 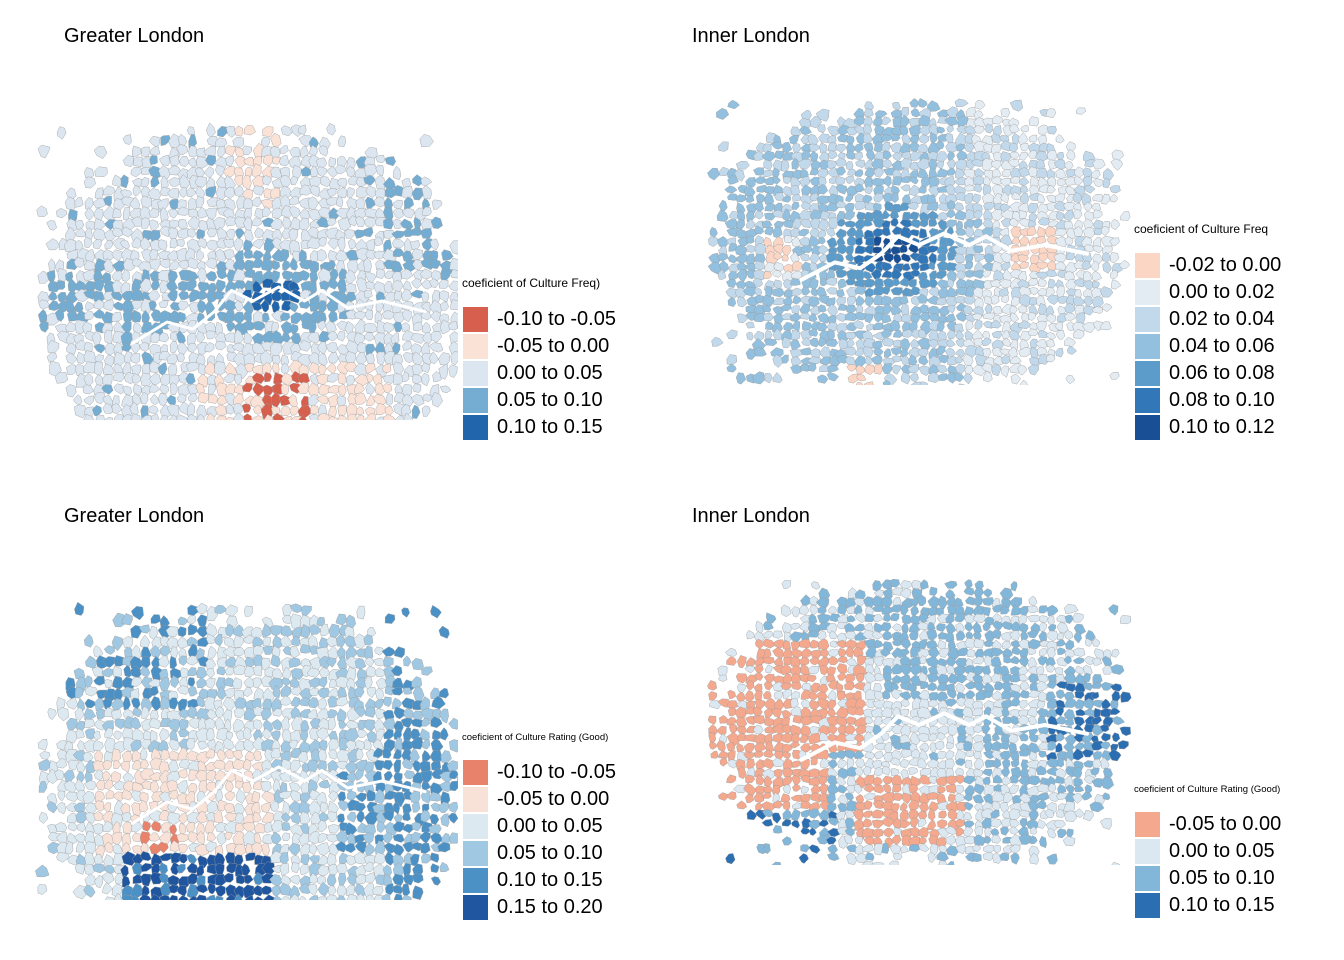 What do you see at coordinates (556, 319) in the screenshot?
I see `legend-label: -0.10 to -0.05` at bounding box center [556, 319].